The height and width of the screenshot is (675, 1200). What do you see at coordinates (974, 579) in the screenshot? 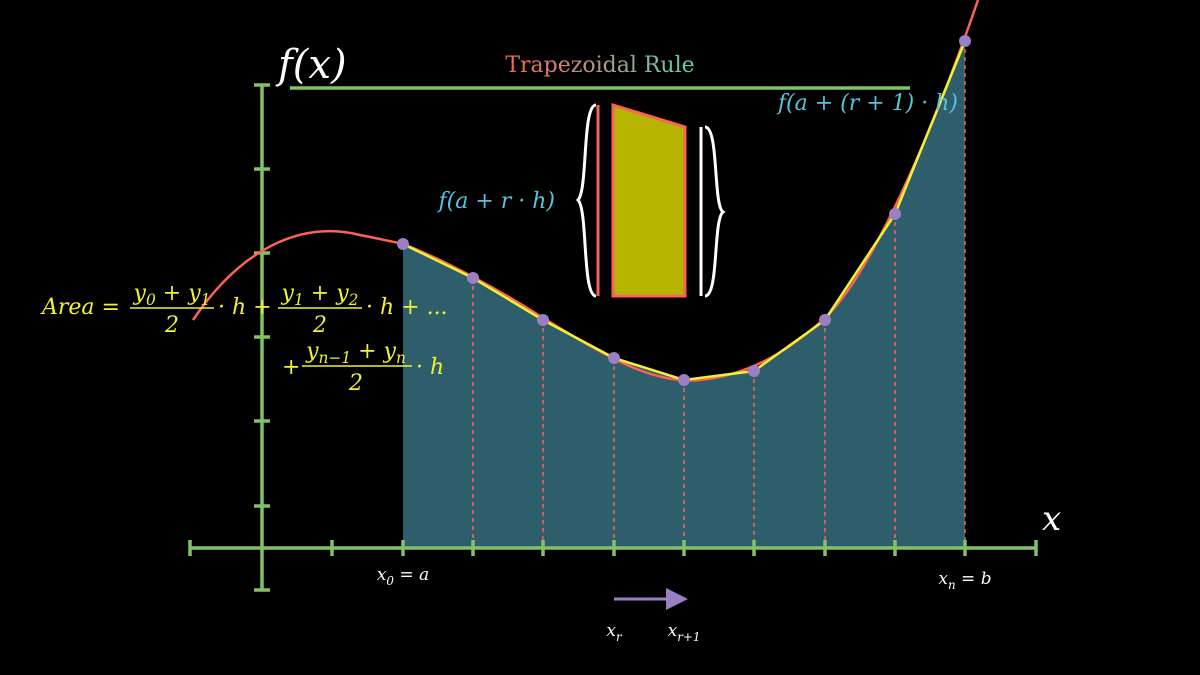
I see `math-text: = b` at bounding box center [974, 579].